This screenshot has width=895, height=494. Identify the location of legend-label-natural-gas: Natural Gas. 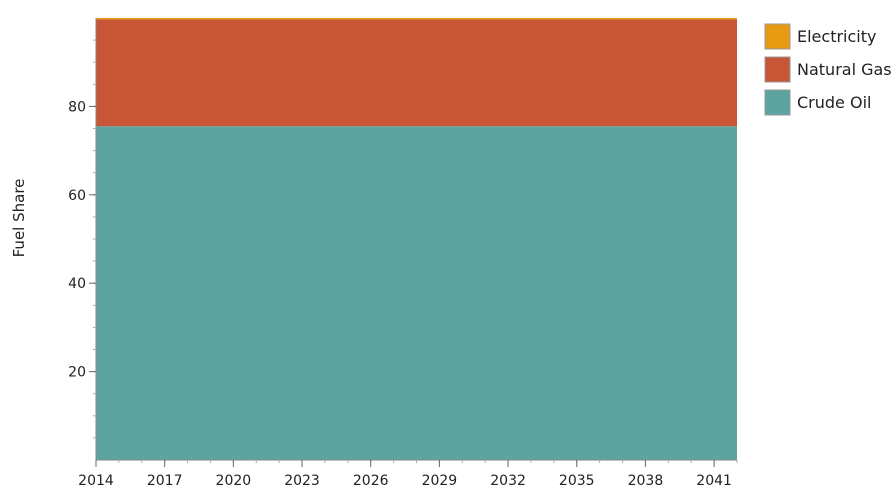
(844, 69).